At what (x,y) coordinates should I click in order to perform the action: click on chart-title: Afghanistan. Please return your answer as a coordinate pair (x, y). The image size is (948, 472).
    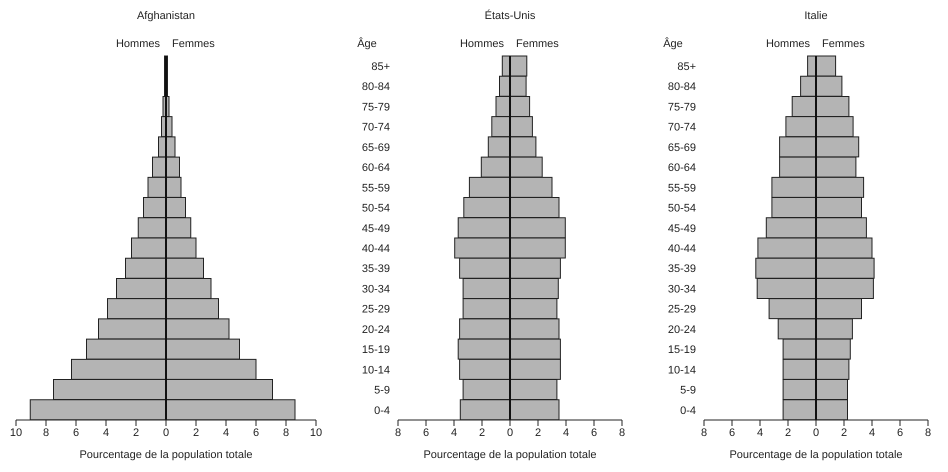
    Looking at the image, I should click on (166, 16).